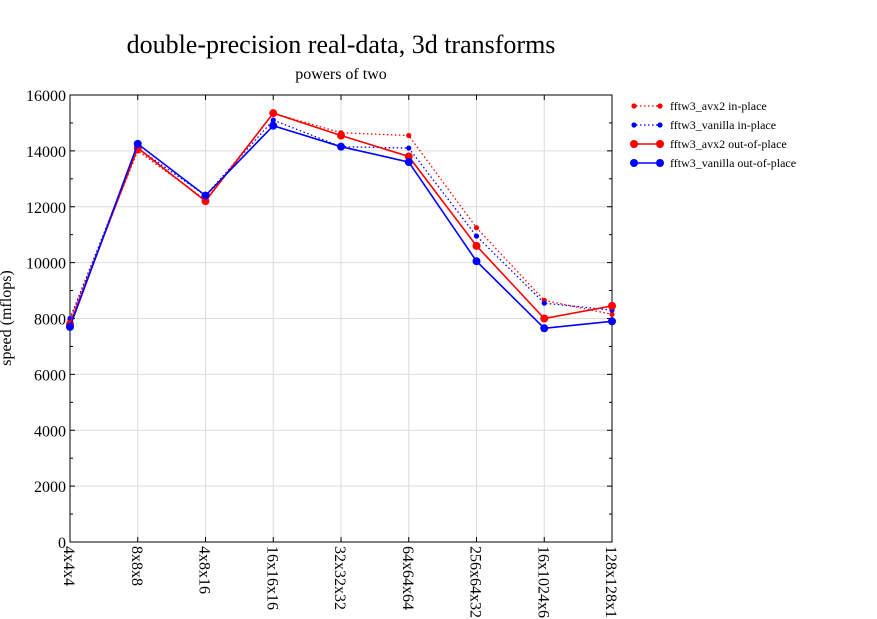 The width and height of the screenshot is (877, 619). Describe the element at coordinates (542, 582) in the screenshot. I see `x-tick-label: 16x1024x6` at that location.